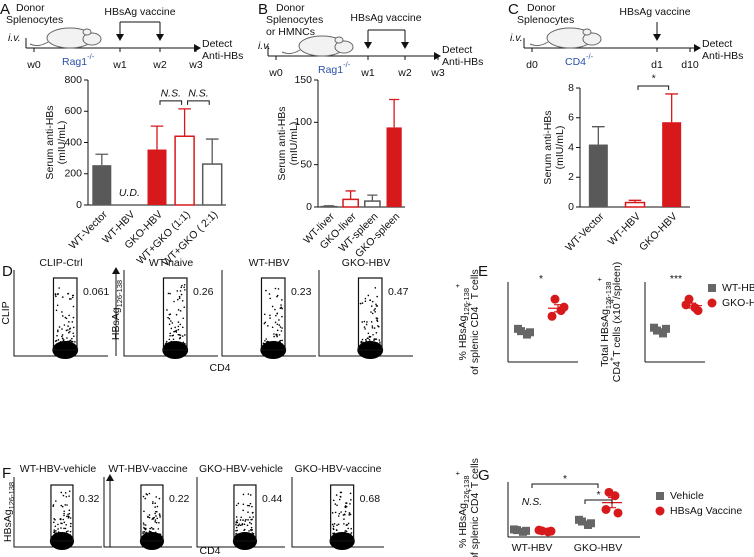 The width and height of the screenshot is (754, 557). What do you see at coordinates (539, 44) in the screenshot?
I see `mouse-tail` at bounding box center [539, 44].